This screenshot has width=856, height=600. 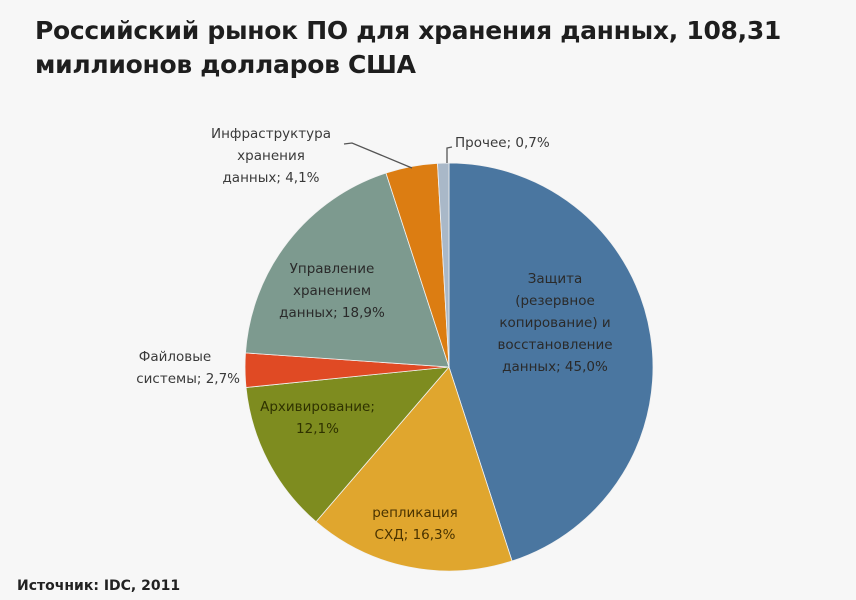 What do you see at coordinates (317, 418) in the screenshot?
I see `label-arkhivirovanie: Архивирование; 12,1%` at bounding box center [317, 418].